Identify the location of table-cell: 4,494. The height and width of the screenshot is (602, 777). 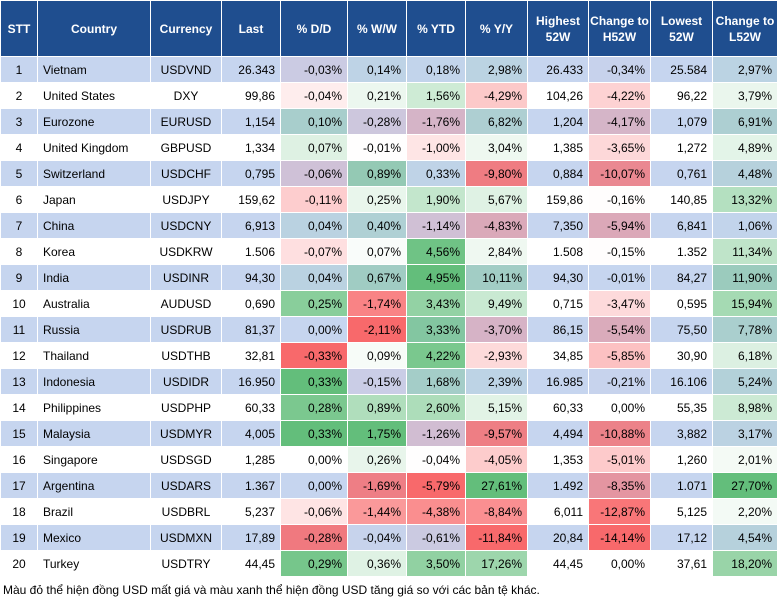
(558, 433).